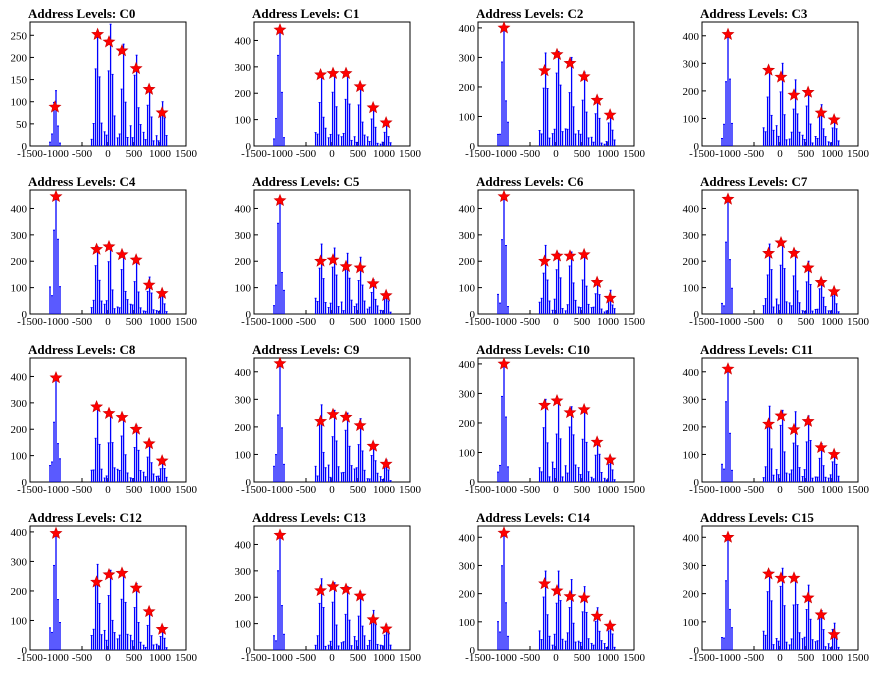  What do you see at coordinates (85, 517) in the screenshot?
I see `panel-title: Address Levels: C12` at bounding box center [85, 517].